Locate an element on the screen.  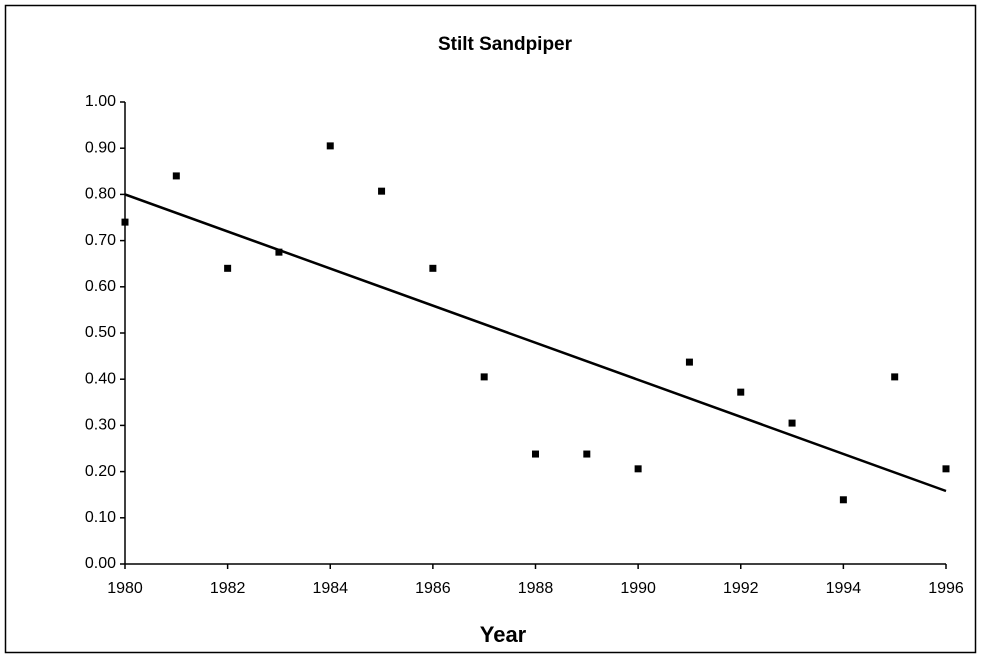
y-tick-label: 0.80 is located at coordinates (100, 194).